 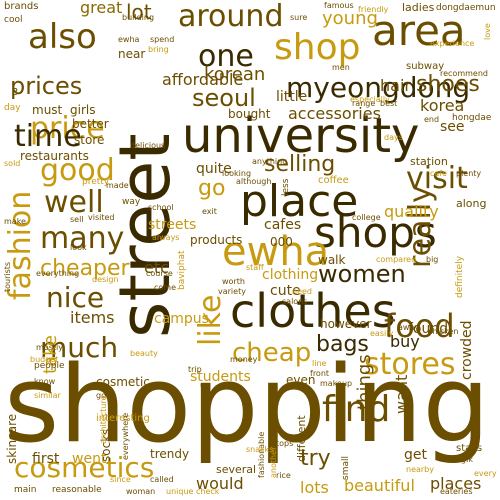 I want to click on word-station: station, so click(x=429, y=161).